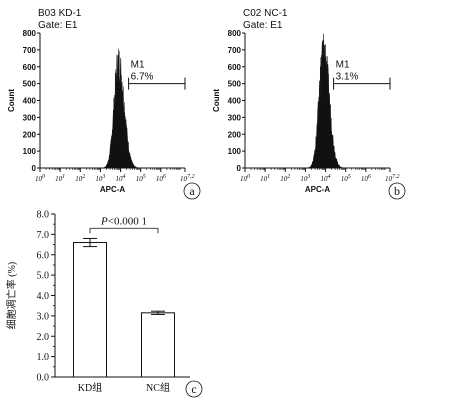 This screenshot has height=406, width=466. I want to click on significance-value: <0.000 1, so click(127, 221).